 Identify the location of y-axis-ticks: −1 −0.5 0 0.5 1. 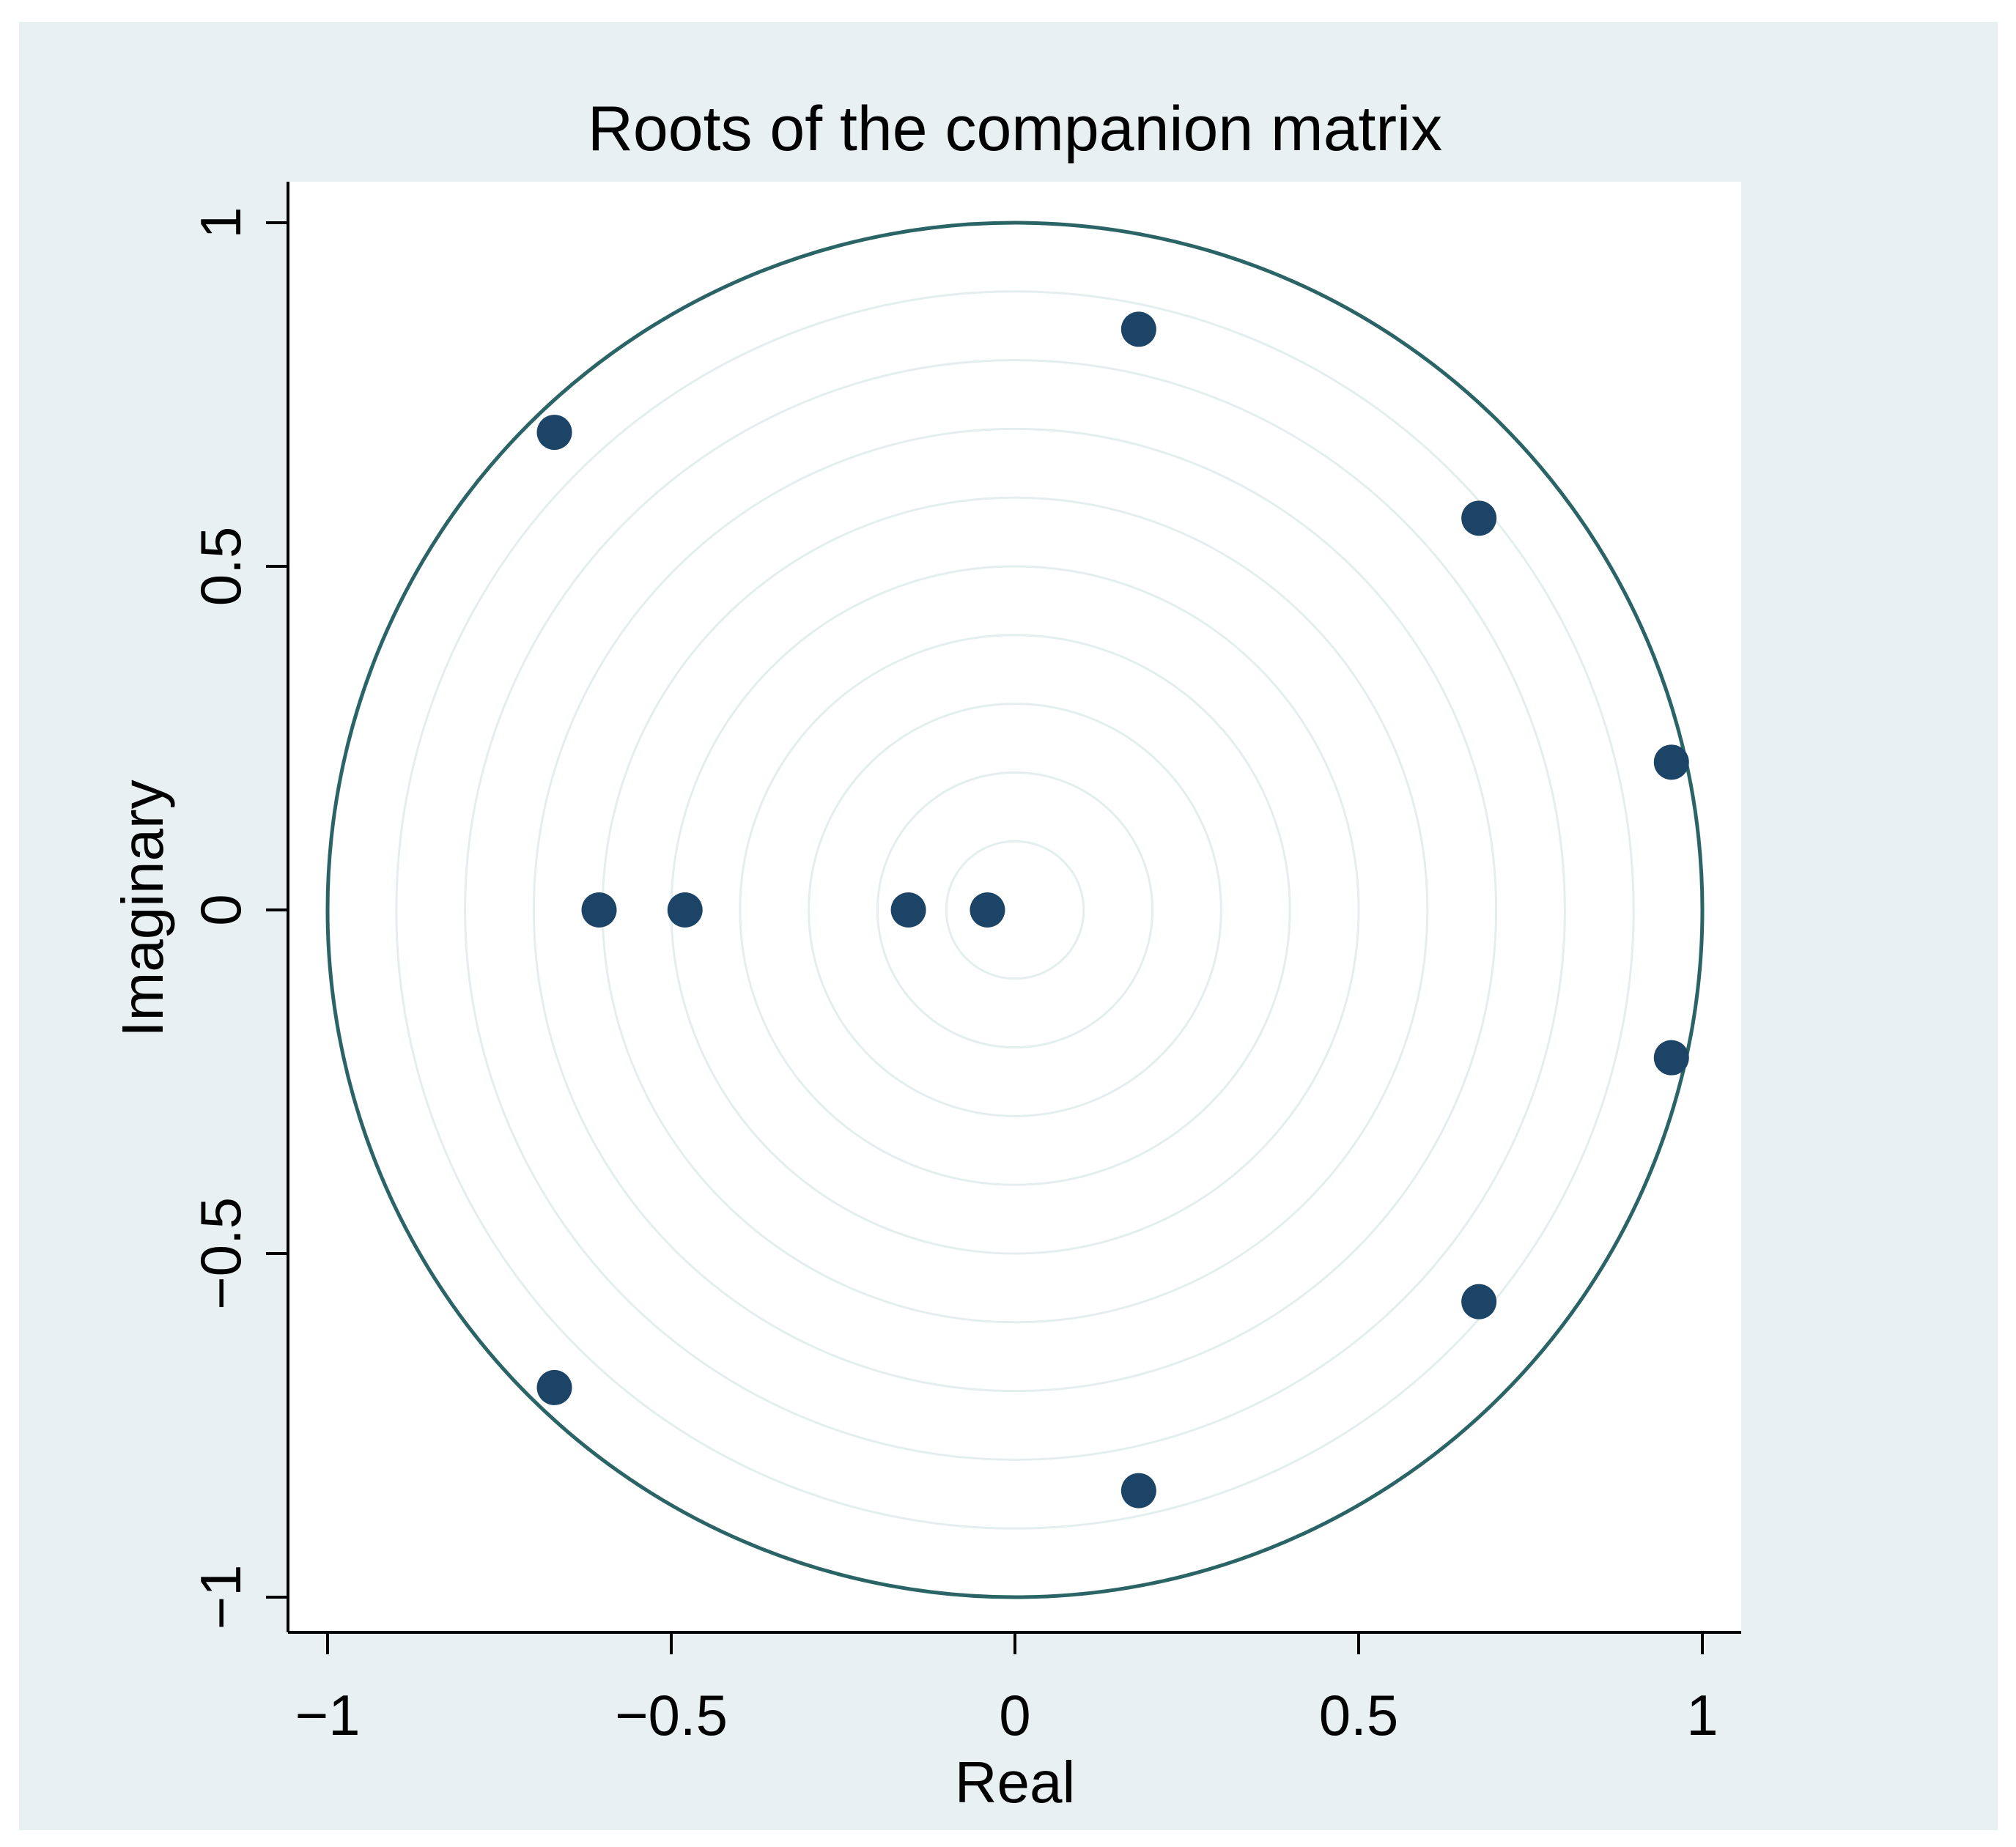
(238, 918).